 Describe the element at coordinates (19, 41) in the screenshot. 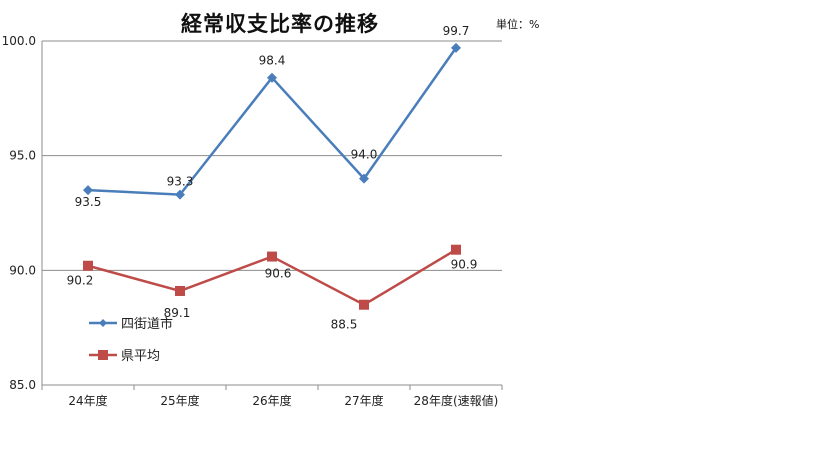

I see `y-tick-label: 100.0` at that location.